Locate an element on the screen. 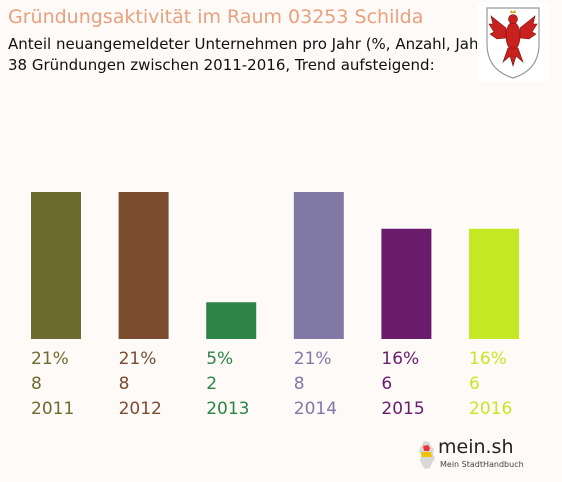 The image size is (562, 482). bar-2012 is located at coordinates (143, 265).